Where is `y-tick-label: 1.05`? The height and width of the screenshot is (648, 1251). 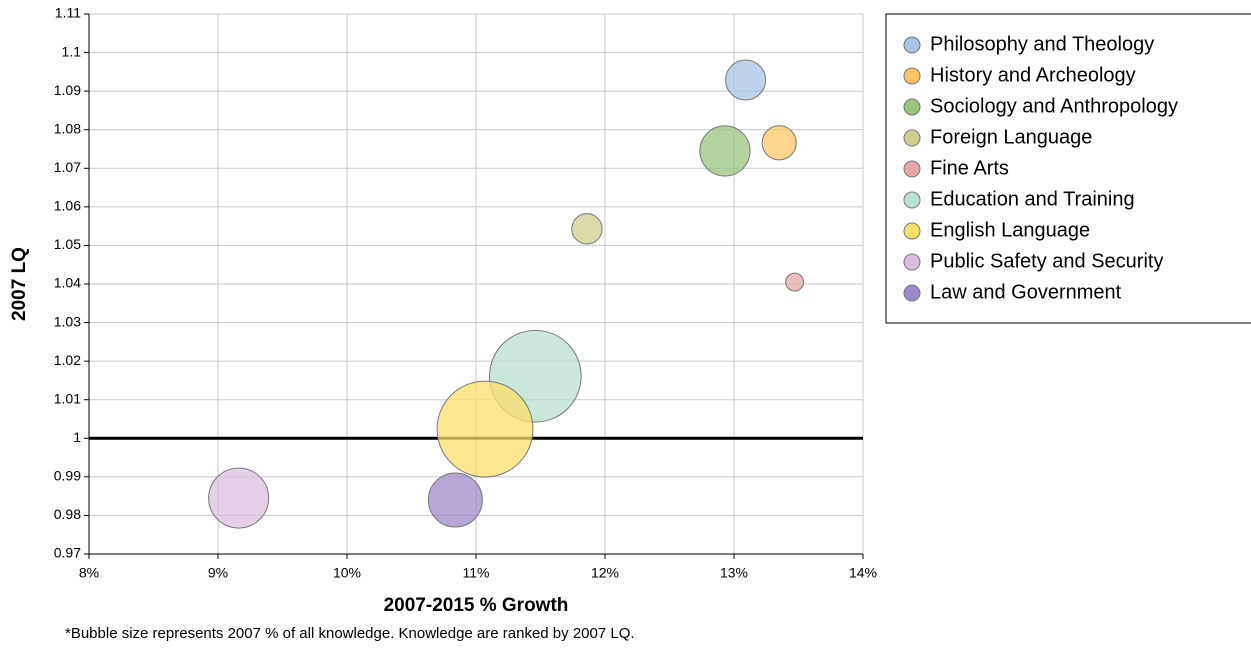 y-tick-label: 1.05 is located at coordinates (67, 244).